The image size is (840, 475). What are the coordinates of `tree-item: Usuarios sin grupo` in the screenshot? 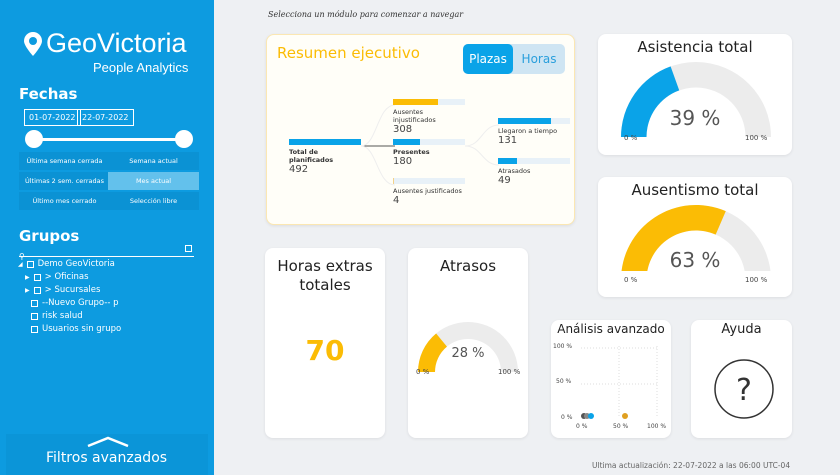 It's located at (69, 329).